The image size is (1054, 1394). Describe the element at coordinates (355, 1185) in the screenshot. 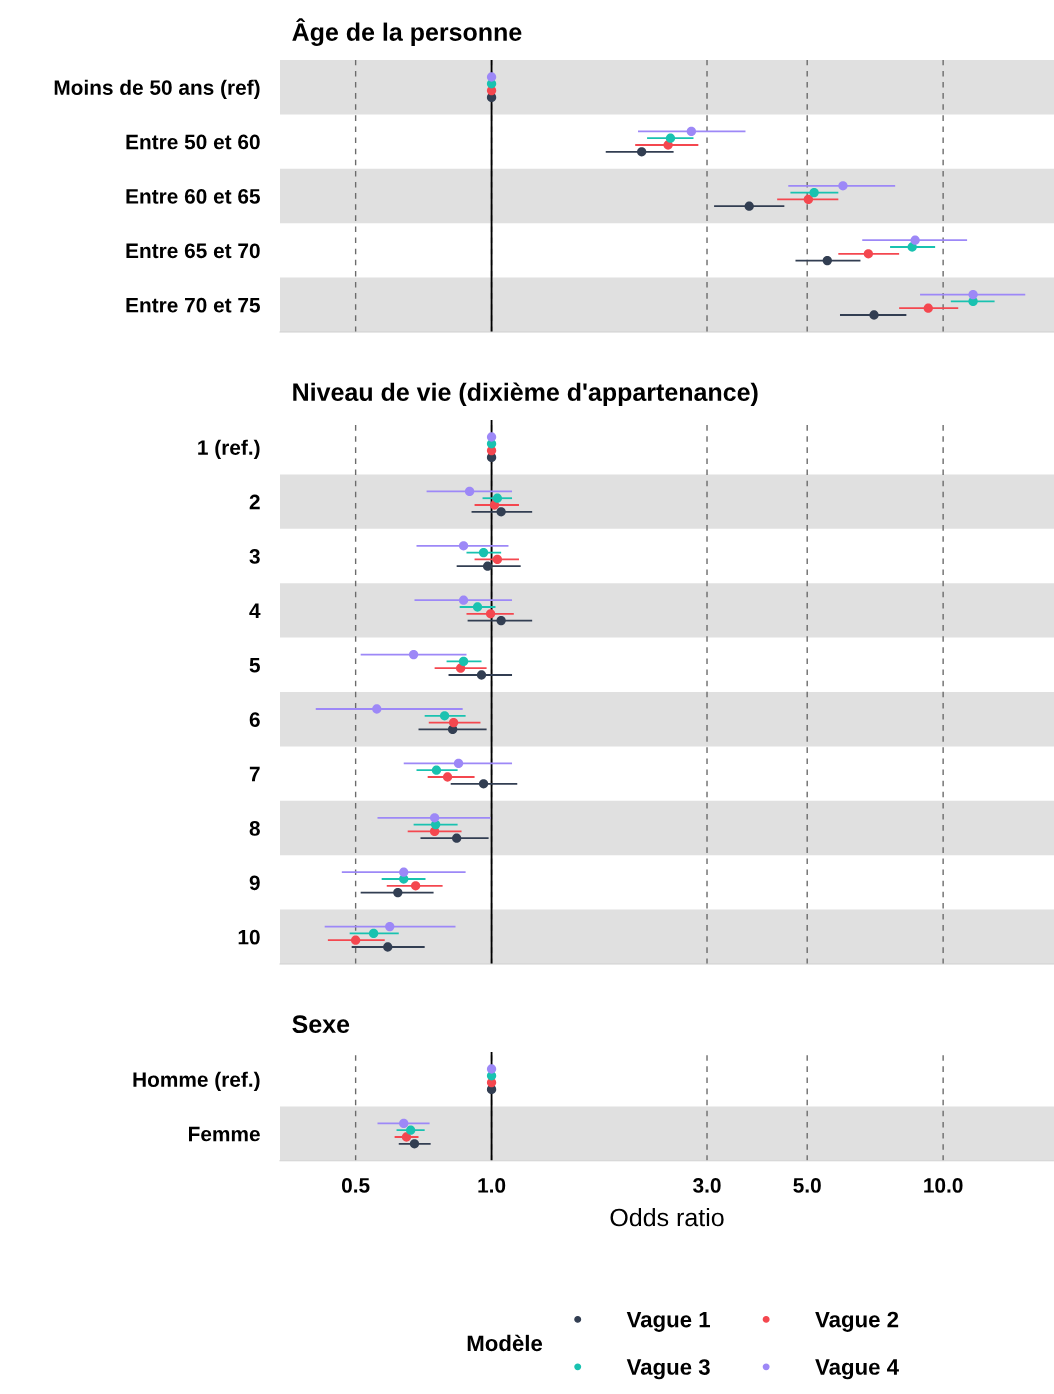

I see `x-tick-label: 0.5` at that location.